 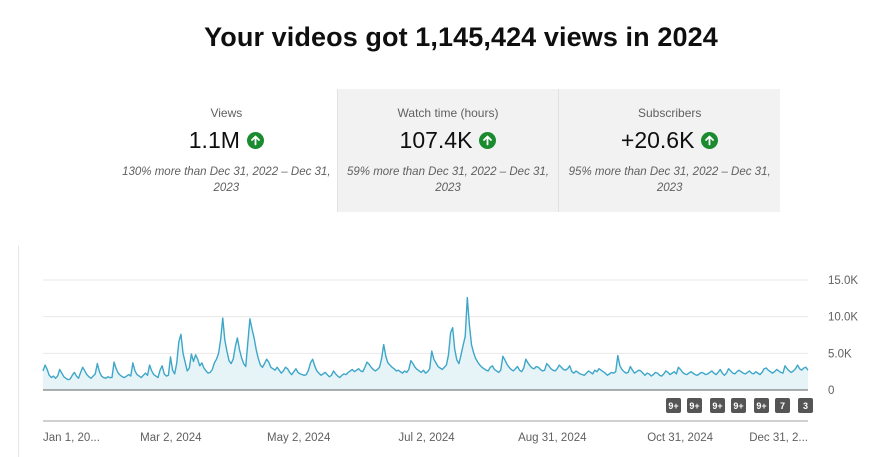 What do you see at coordinates (805, 405) in the screenshot?
I see `annotation-badge: 3` at bounding box center [805, 405].